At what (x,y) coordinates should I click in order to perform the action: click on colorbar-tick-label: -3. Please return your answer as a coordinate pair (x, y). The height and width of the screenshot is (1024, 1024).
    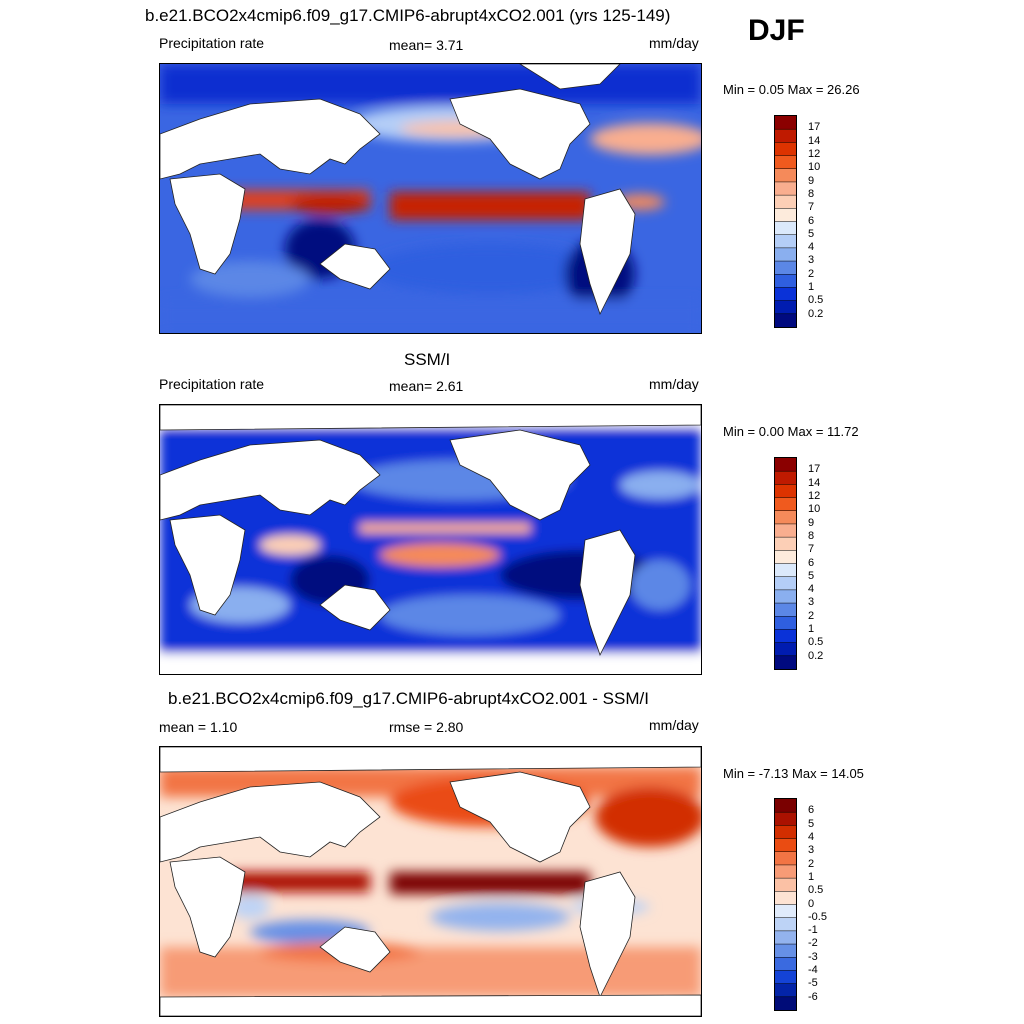
    Looking at the image, I should click on (813, 956).